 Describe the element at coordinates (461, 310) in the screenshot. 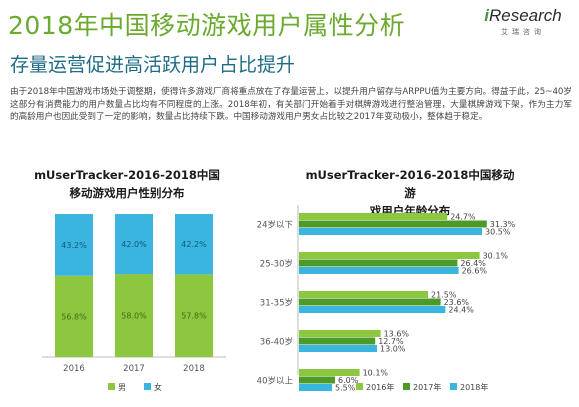

I see `age-data-label: 24.4%` at that location.